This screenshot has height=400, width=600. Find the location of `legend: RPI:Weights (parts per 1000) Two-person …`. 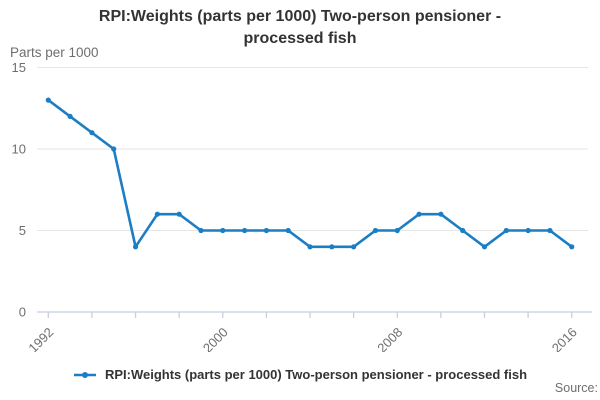

legend: RPI:Weights (parts per 1000) Two-person … is located at coordinates (300, 374).